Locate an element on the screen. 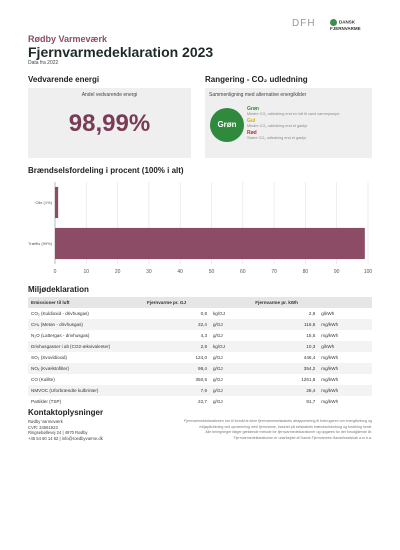 The image size is (400, 550). x-tick-label: 60 is located at coordinates (243, 272).